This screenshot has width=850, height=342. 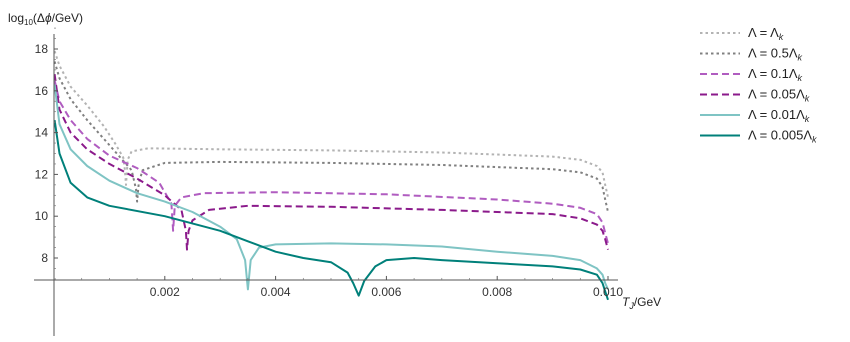 What do you see at coordinates (641, 303) in the screenshot?
I see `x-axis-title: TJ/GeV` at bounding box center [641, 303].